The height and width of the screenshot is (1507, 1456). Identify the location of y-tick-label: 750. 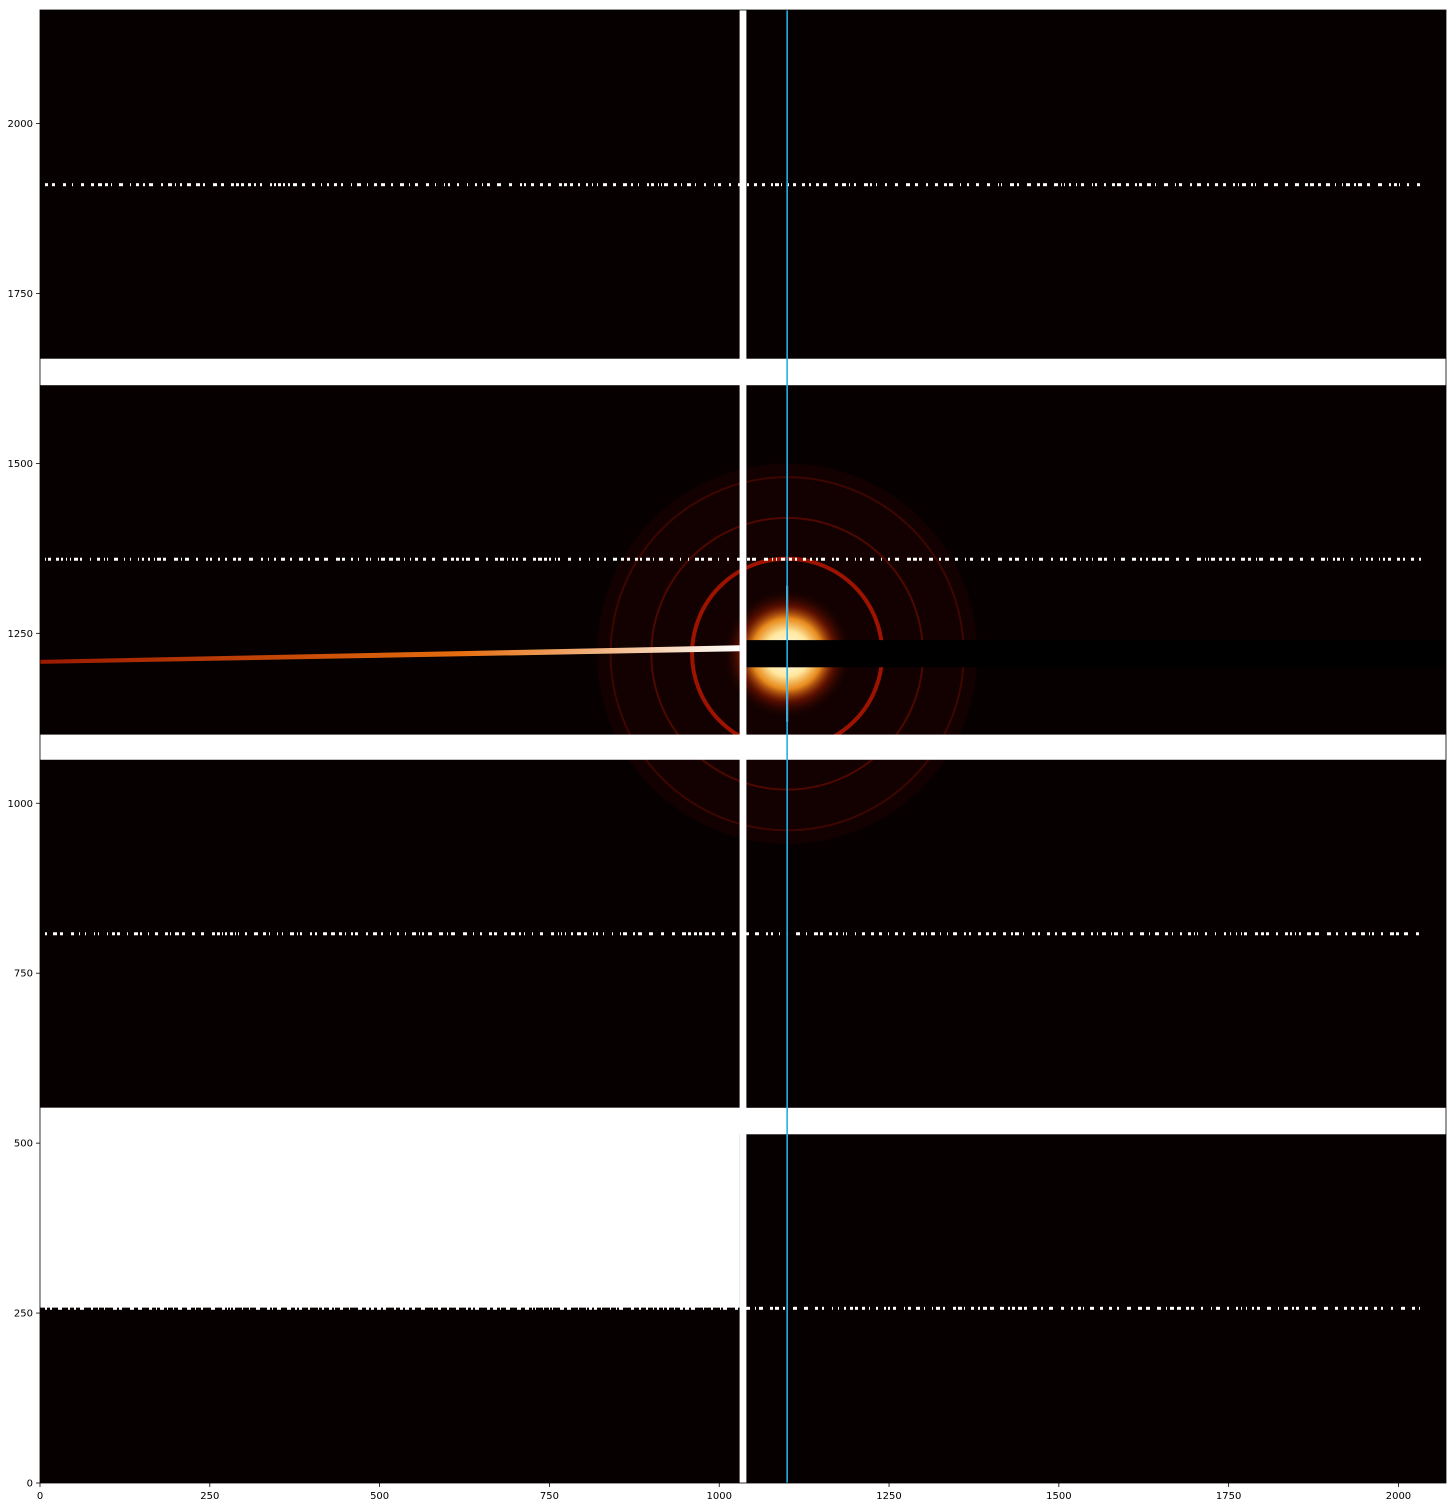
(23, 974).